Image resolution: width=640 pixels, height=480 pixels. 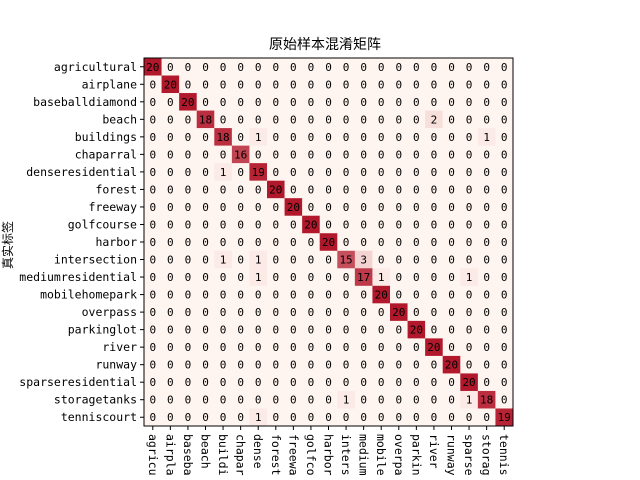 I want to click on x-tick-label: tennis, so click(x=504, y=455).